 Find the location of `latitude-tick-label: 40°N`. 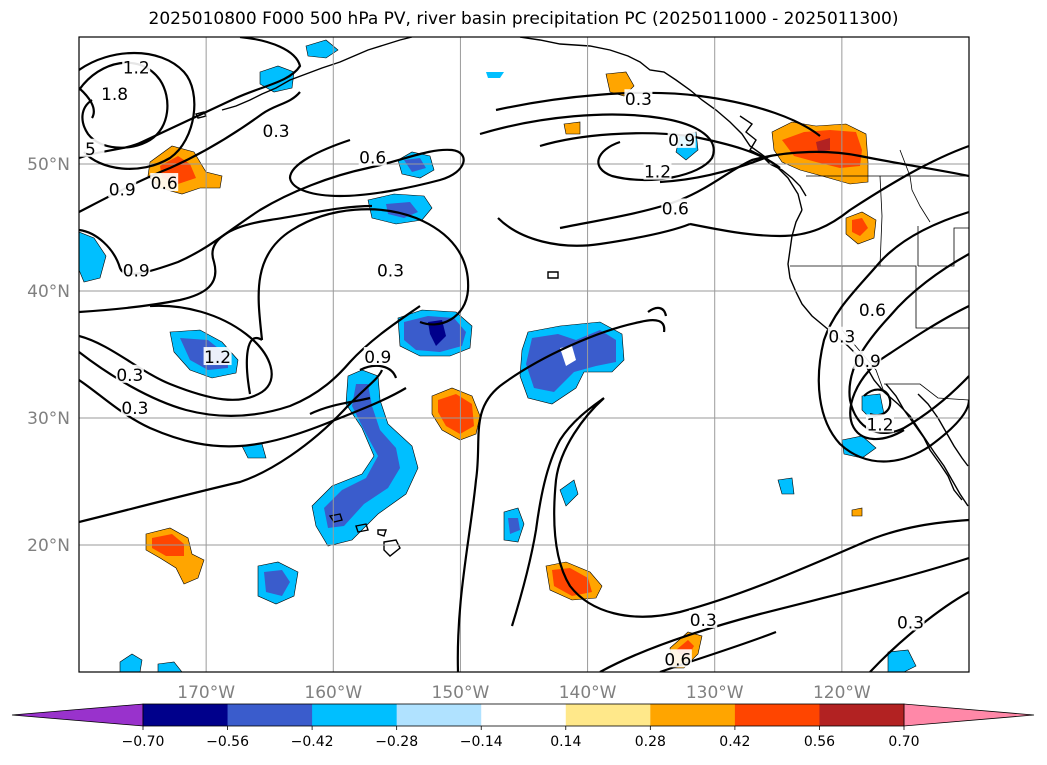

latitude-tick-label: 40°N is located at coordinates (48, 292).